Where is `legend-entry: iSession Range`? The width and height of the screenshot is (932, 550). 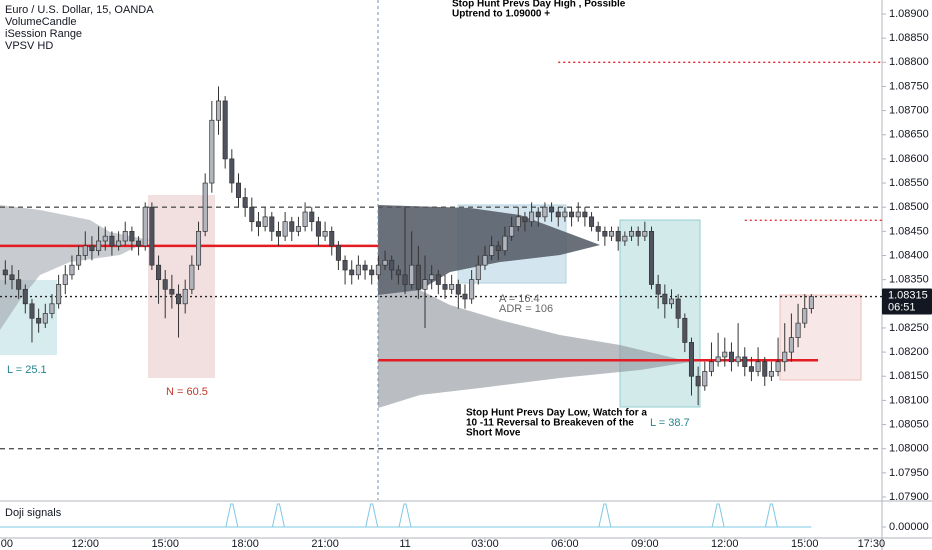
legend-entry: iSession Range is located at coordinates (43, 34).